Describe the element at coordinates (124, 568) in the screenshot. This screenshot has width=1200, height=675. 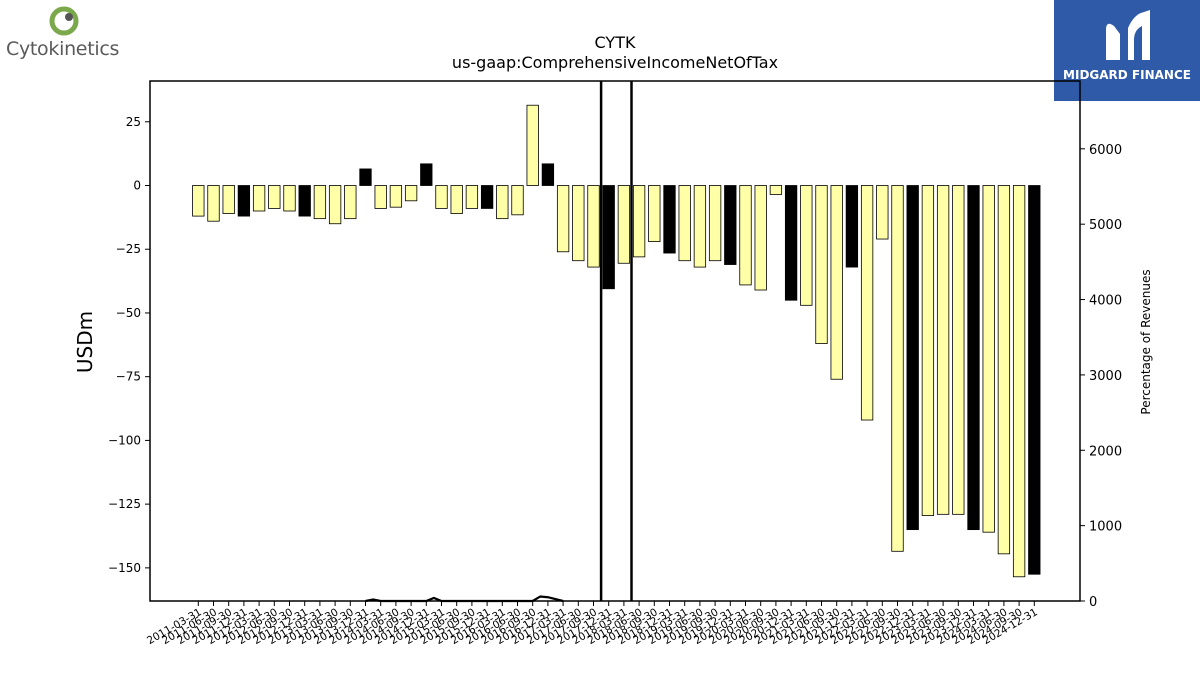
I see `y-tick-label: −150` at that location.